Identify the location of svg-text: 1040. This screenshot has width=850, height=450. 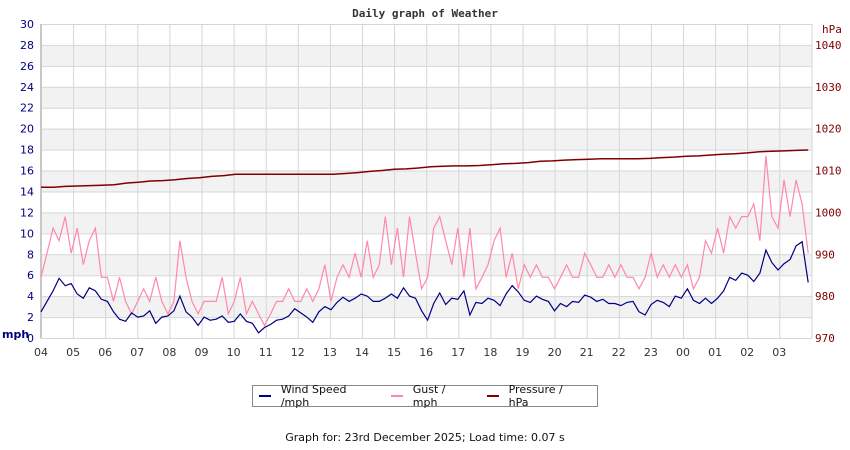
(828, 45).